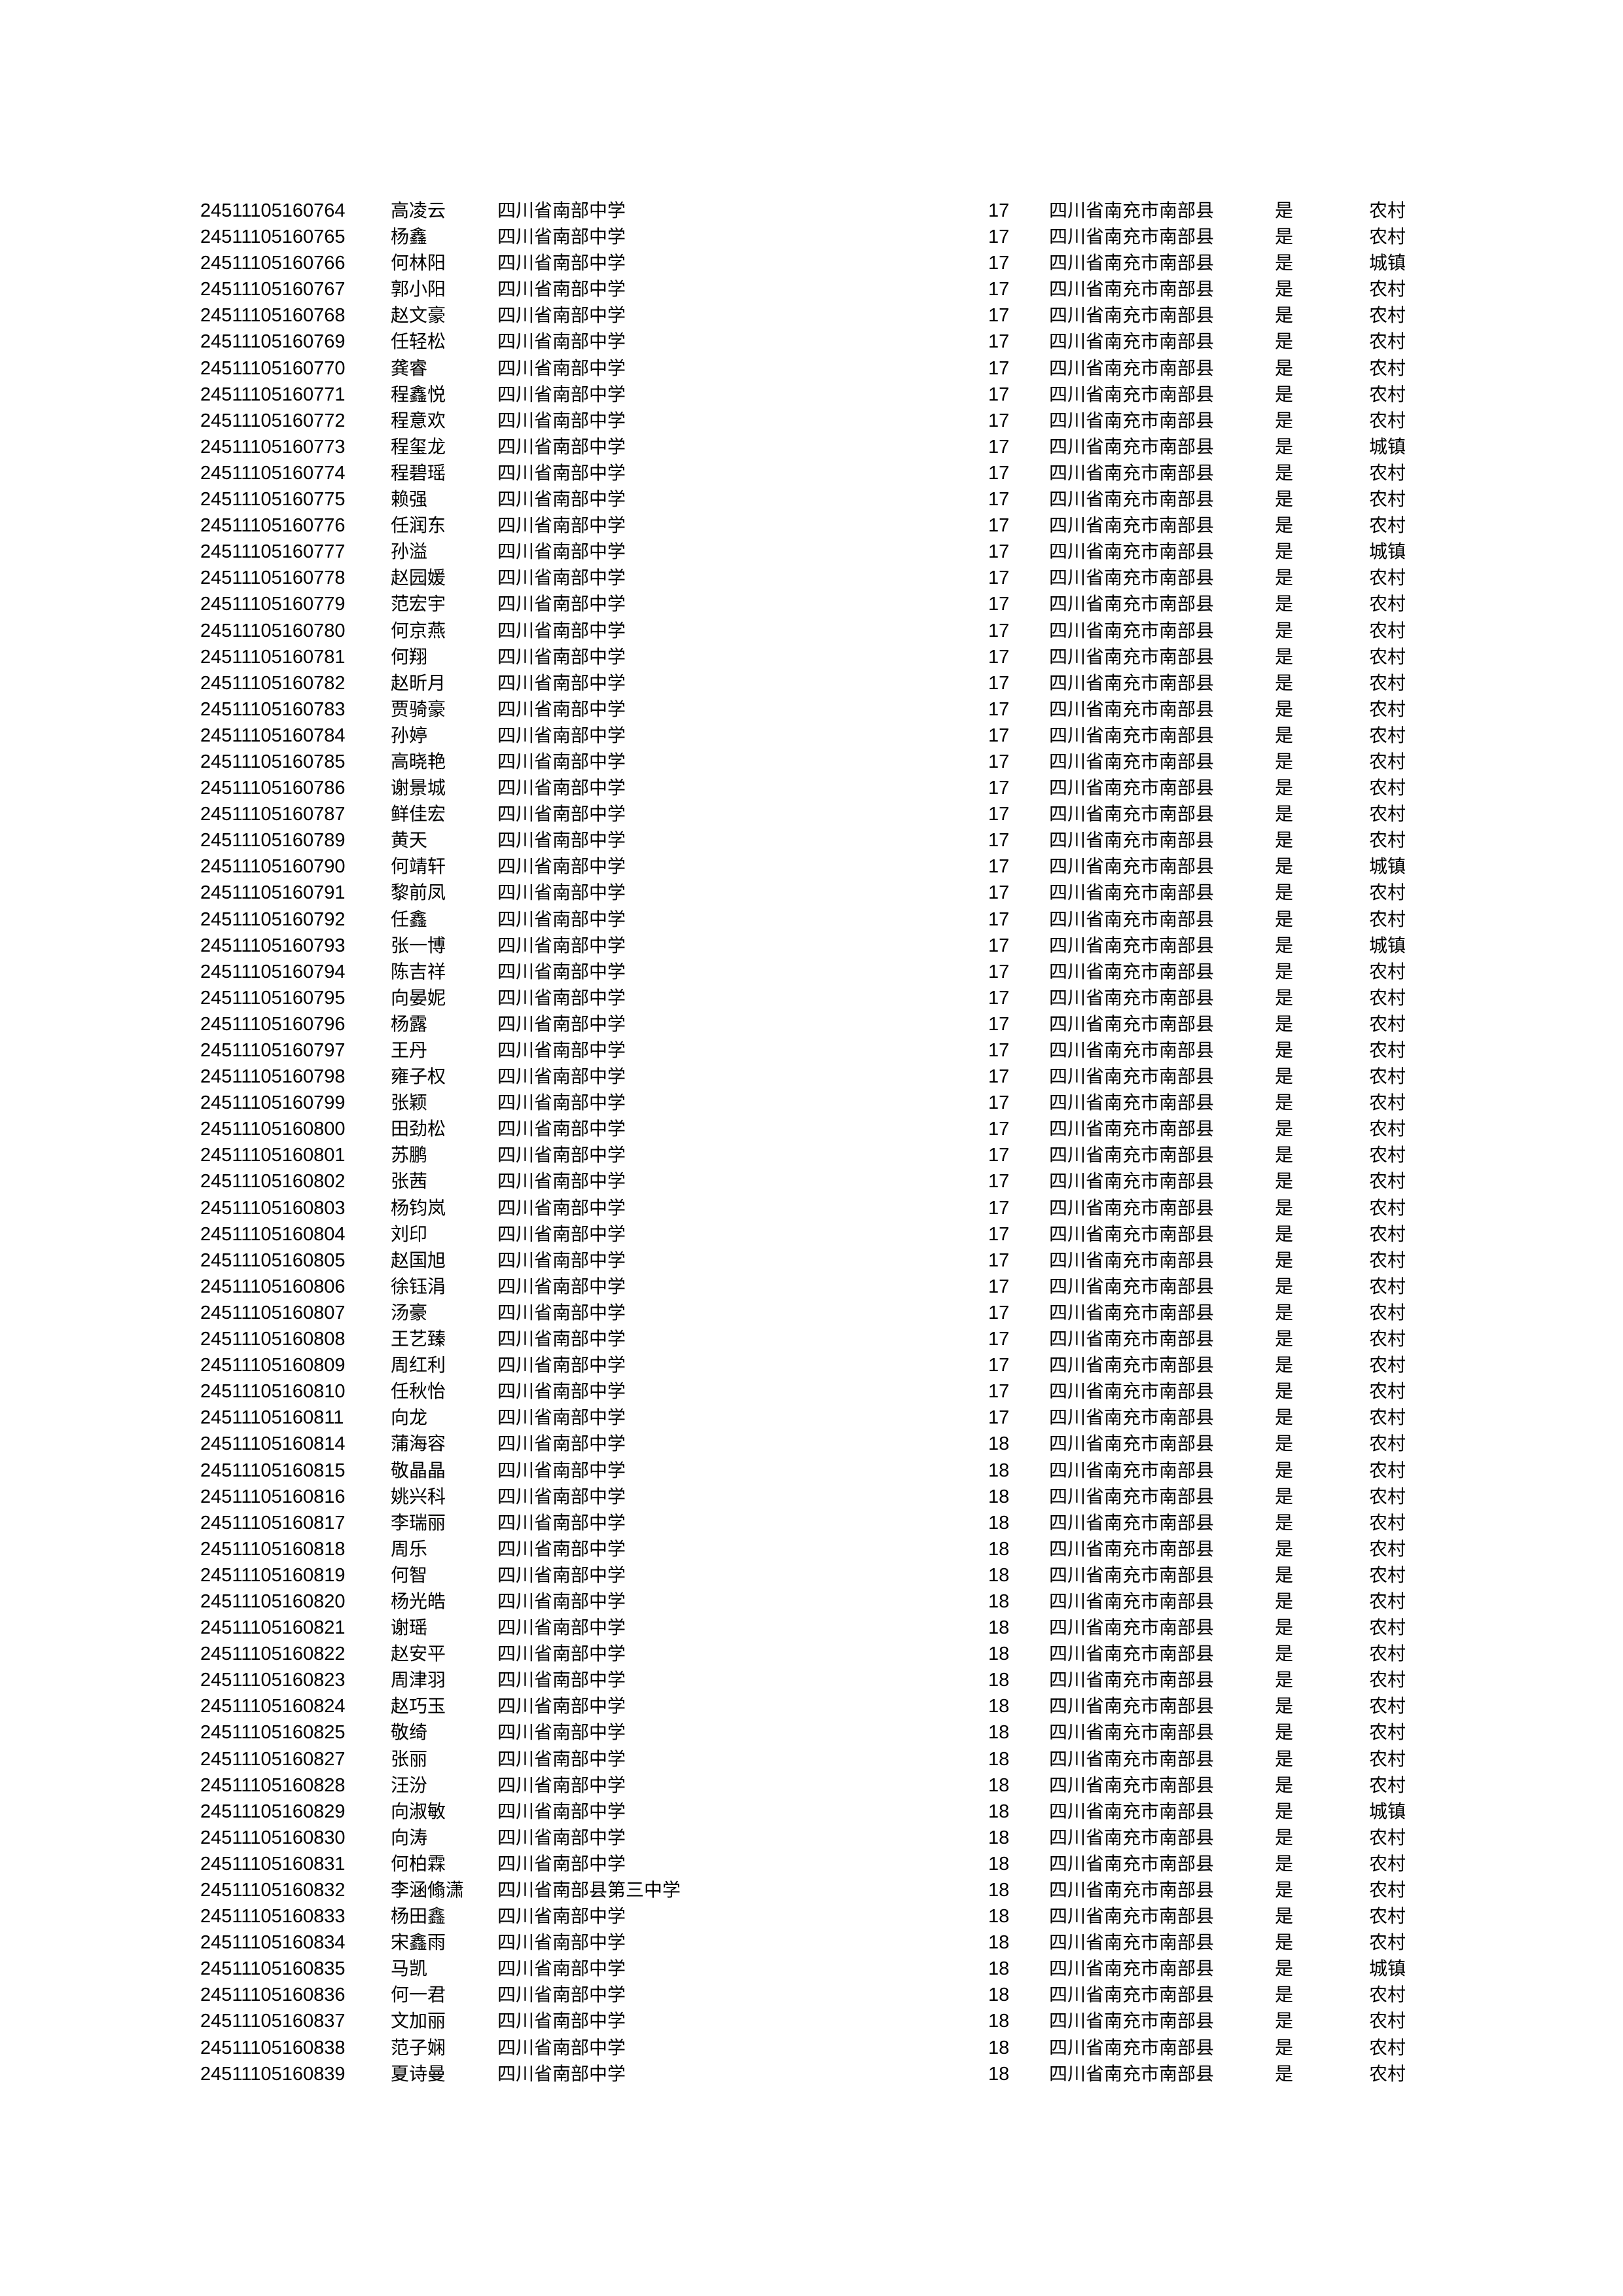  I want to click on cell-name: 雍子权, so click(418, 1077).